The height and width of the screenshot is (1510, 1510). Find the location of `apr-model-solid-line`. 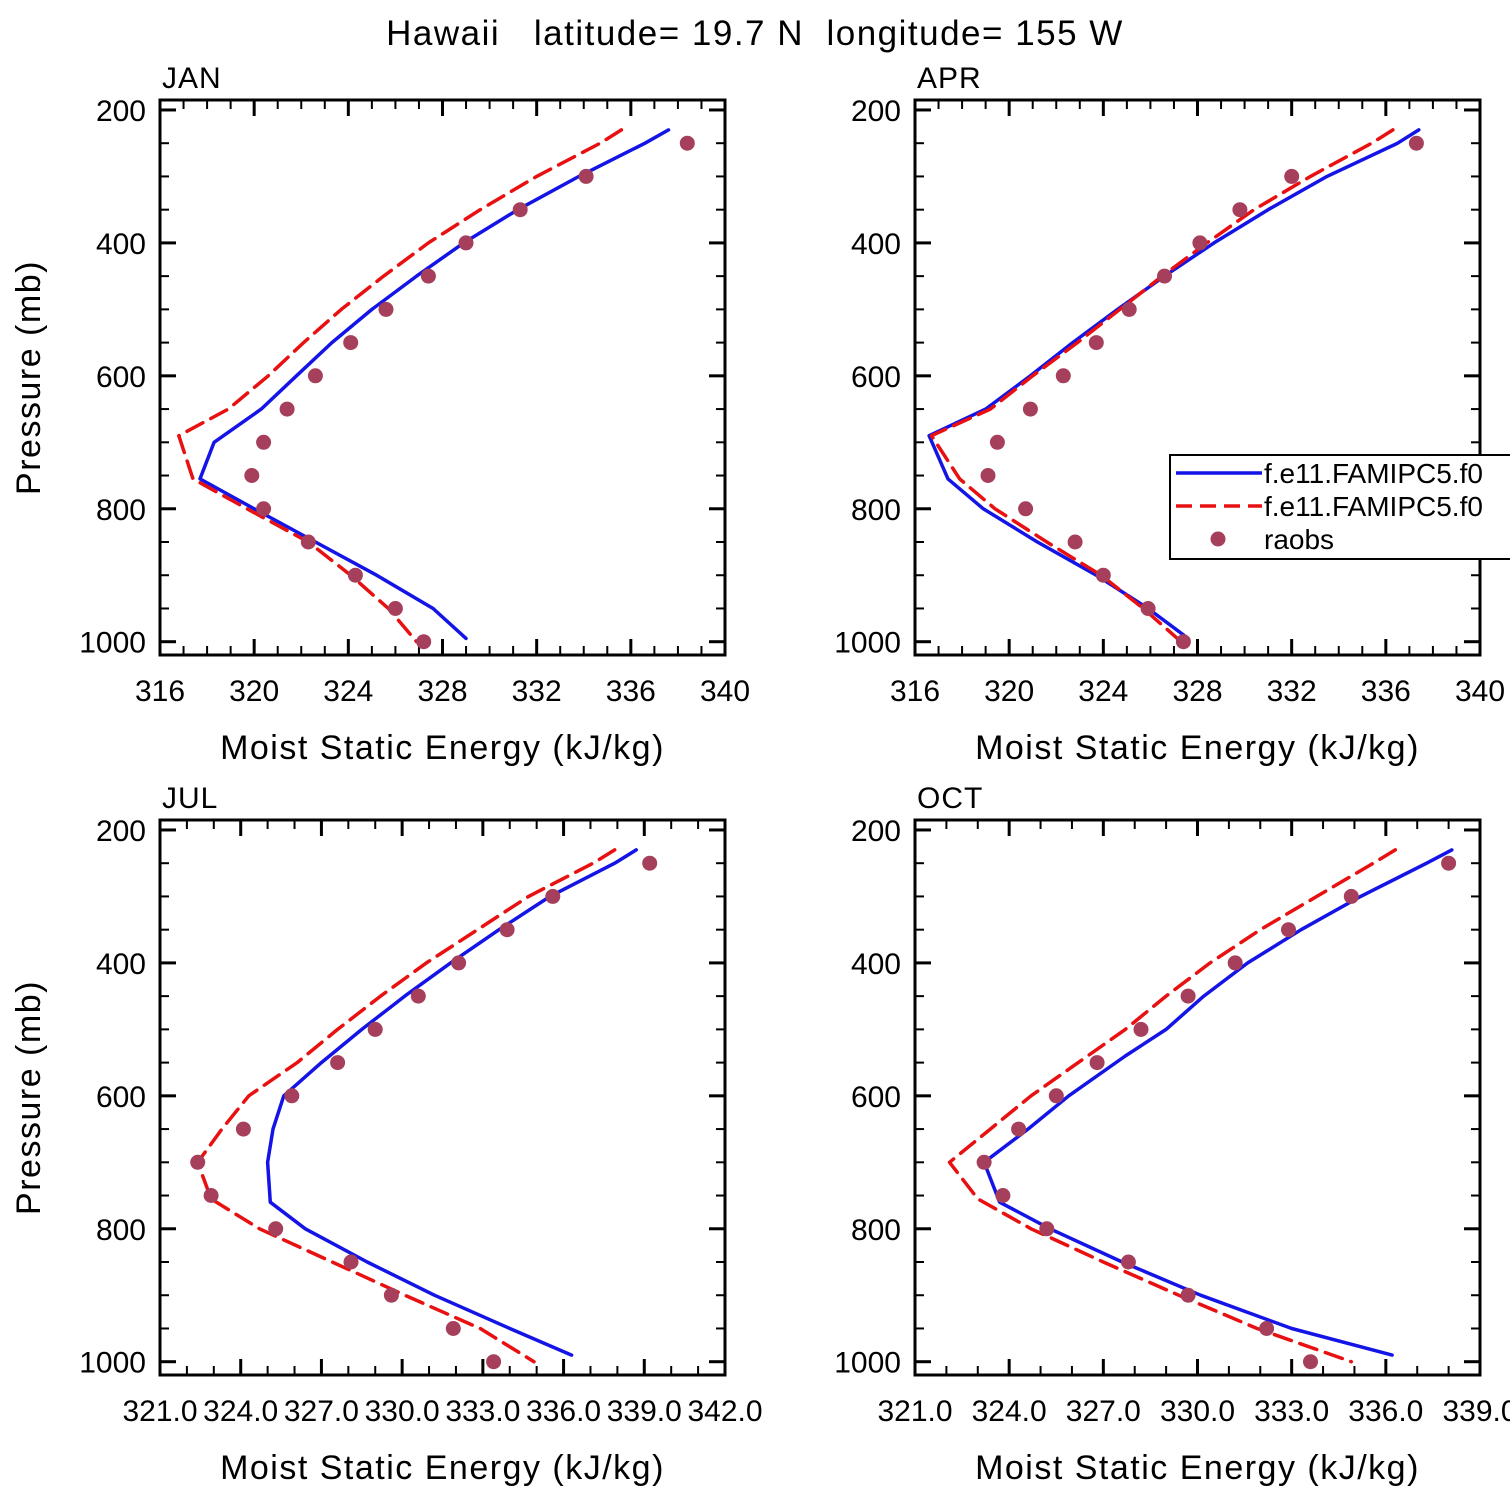

apr-model-solid-line is located at coordinates (1174, 384).